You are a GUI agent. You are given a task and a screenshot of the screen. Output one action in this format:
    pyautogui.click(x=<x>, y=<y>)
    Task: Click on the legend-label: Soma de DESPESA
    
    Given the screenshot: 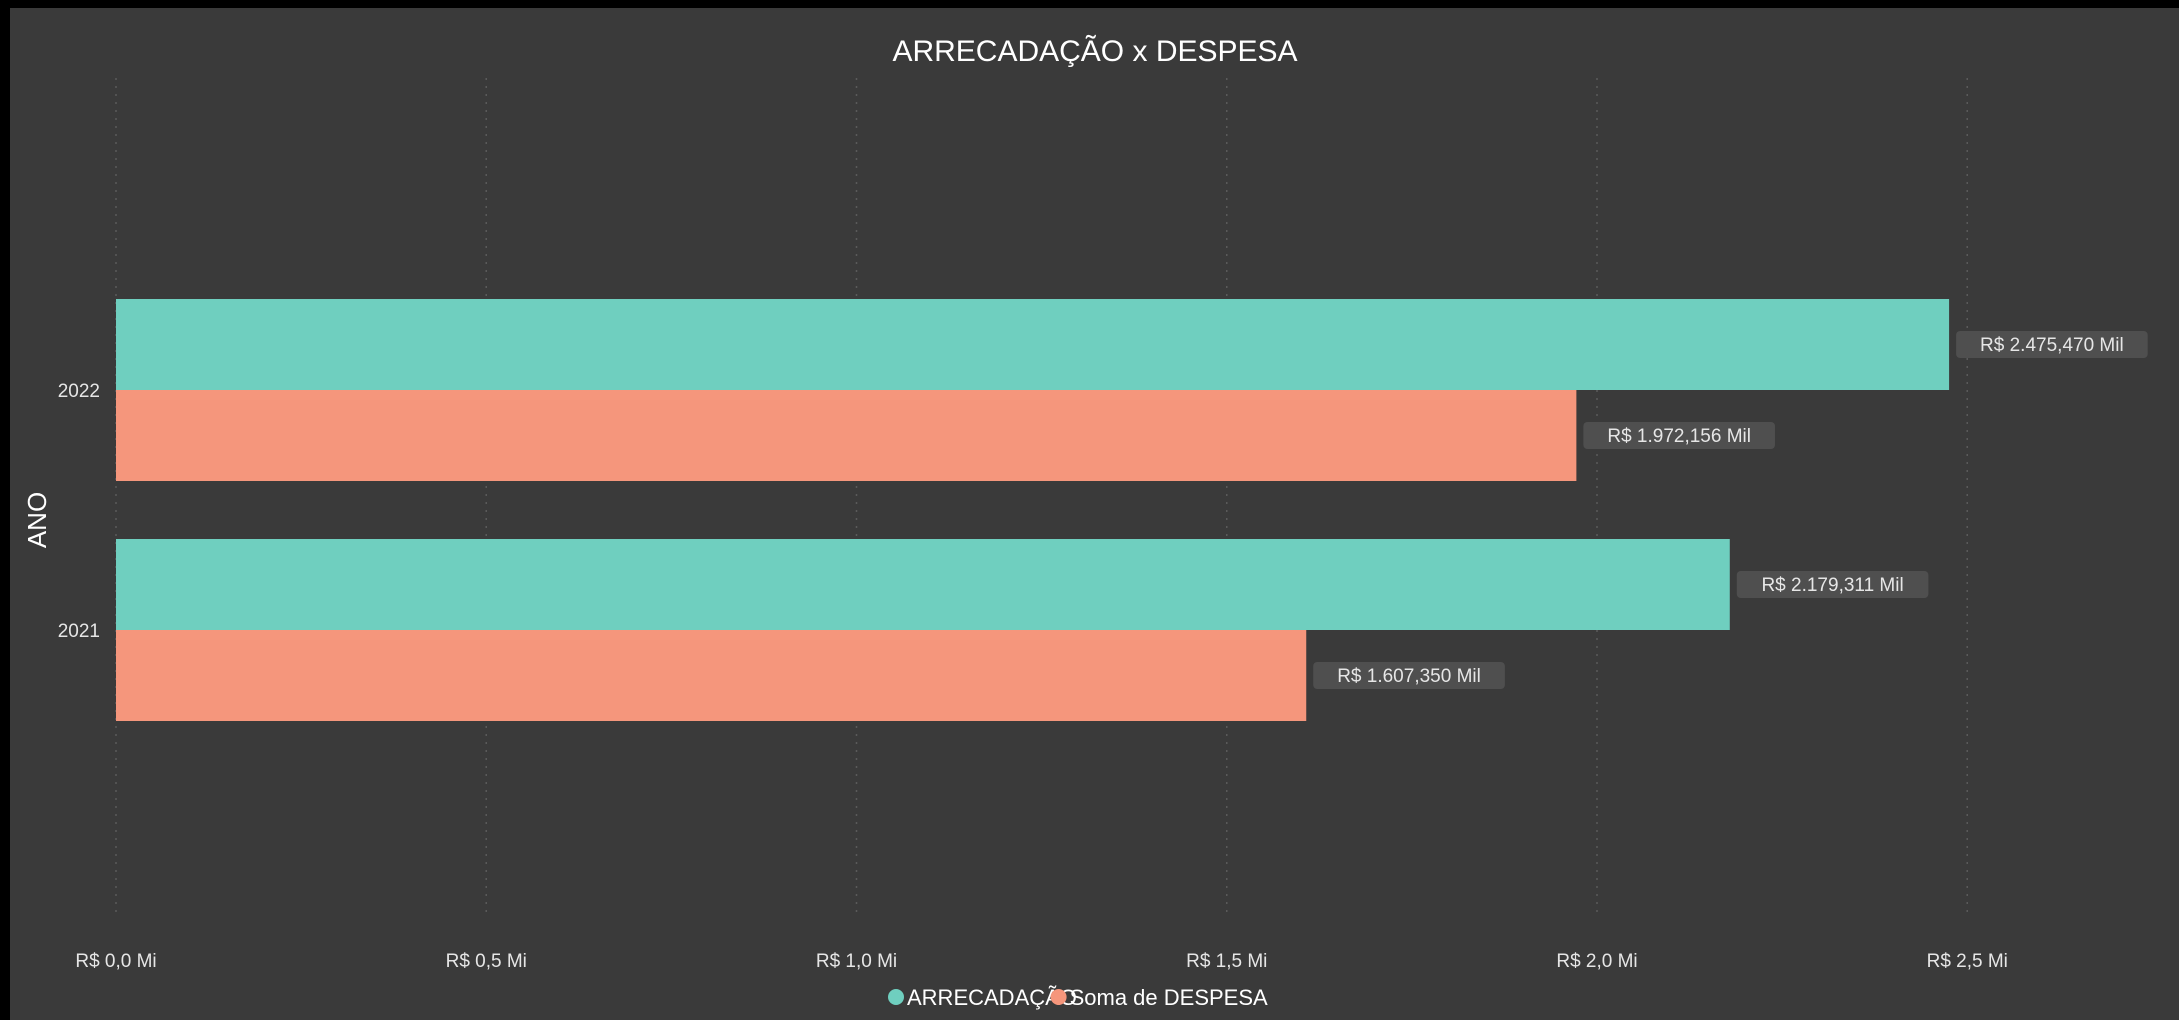 What is the action you would take?
    pyautogui.click(x=1169, y=997)
    